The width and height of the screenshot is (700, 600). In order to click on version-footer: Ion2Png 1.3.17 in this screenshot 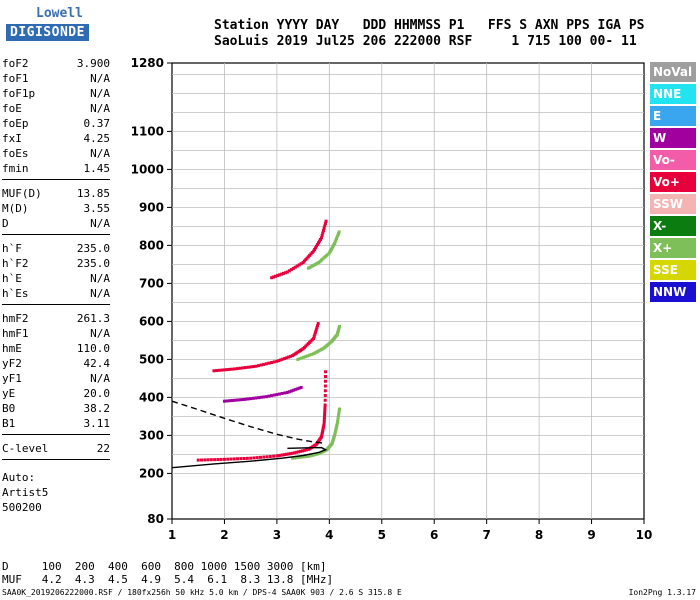, I will do `click(662, 592)`.